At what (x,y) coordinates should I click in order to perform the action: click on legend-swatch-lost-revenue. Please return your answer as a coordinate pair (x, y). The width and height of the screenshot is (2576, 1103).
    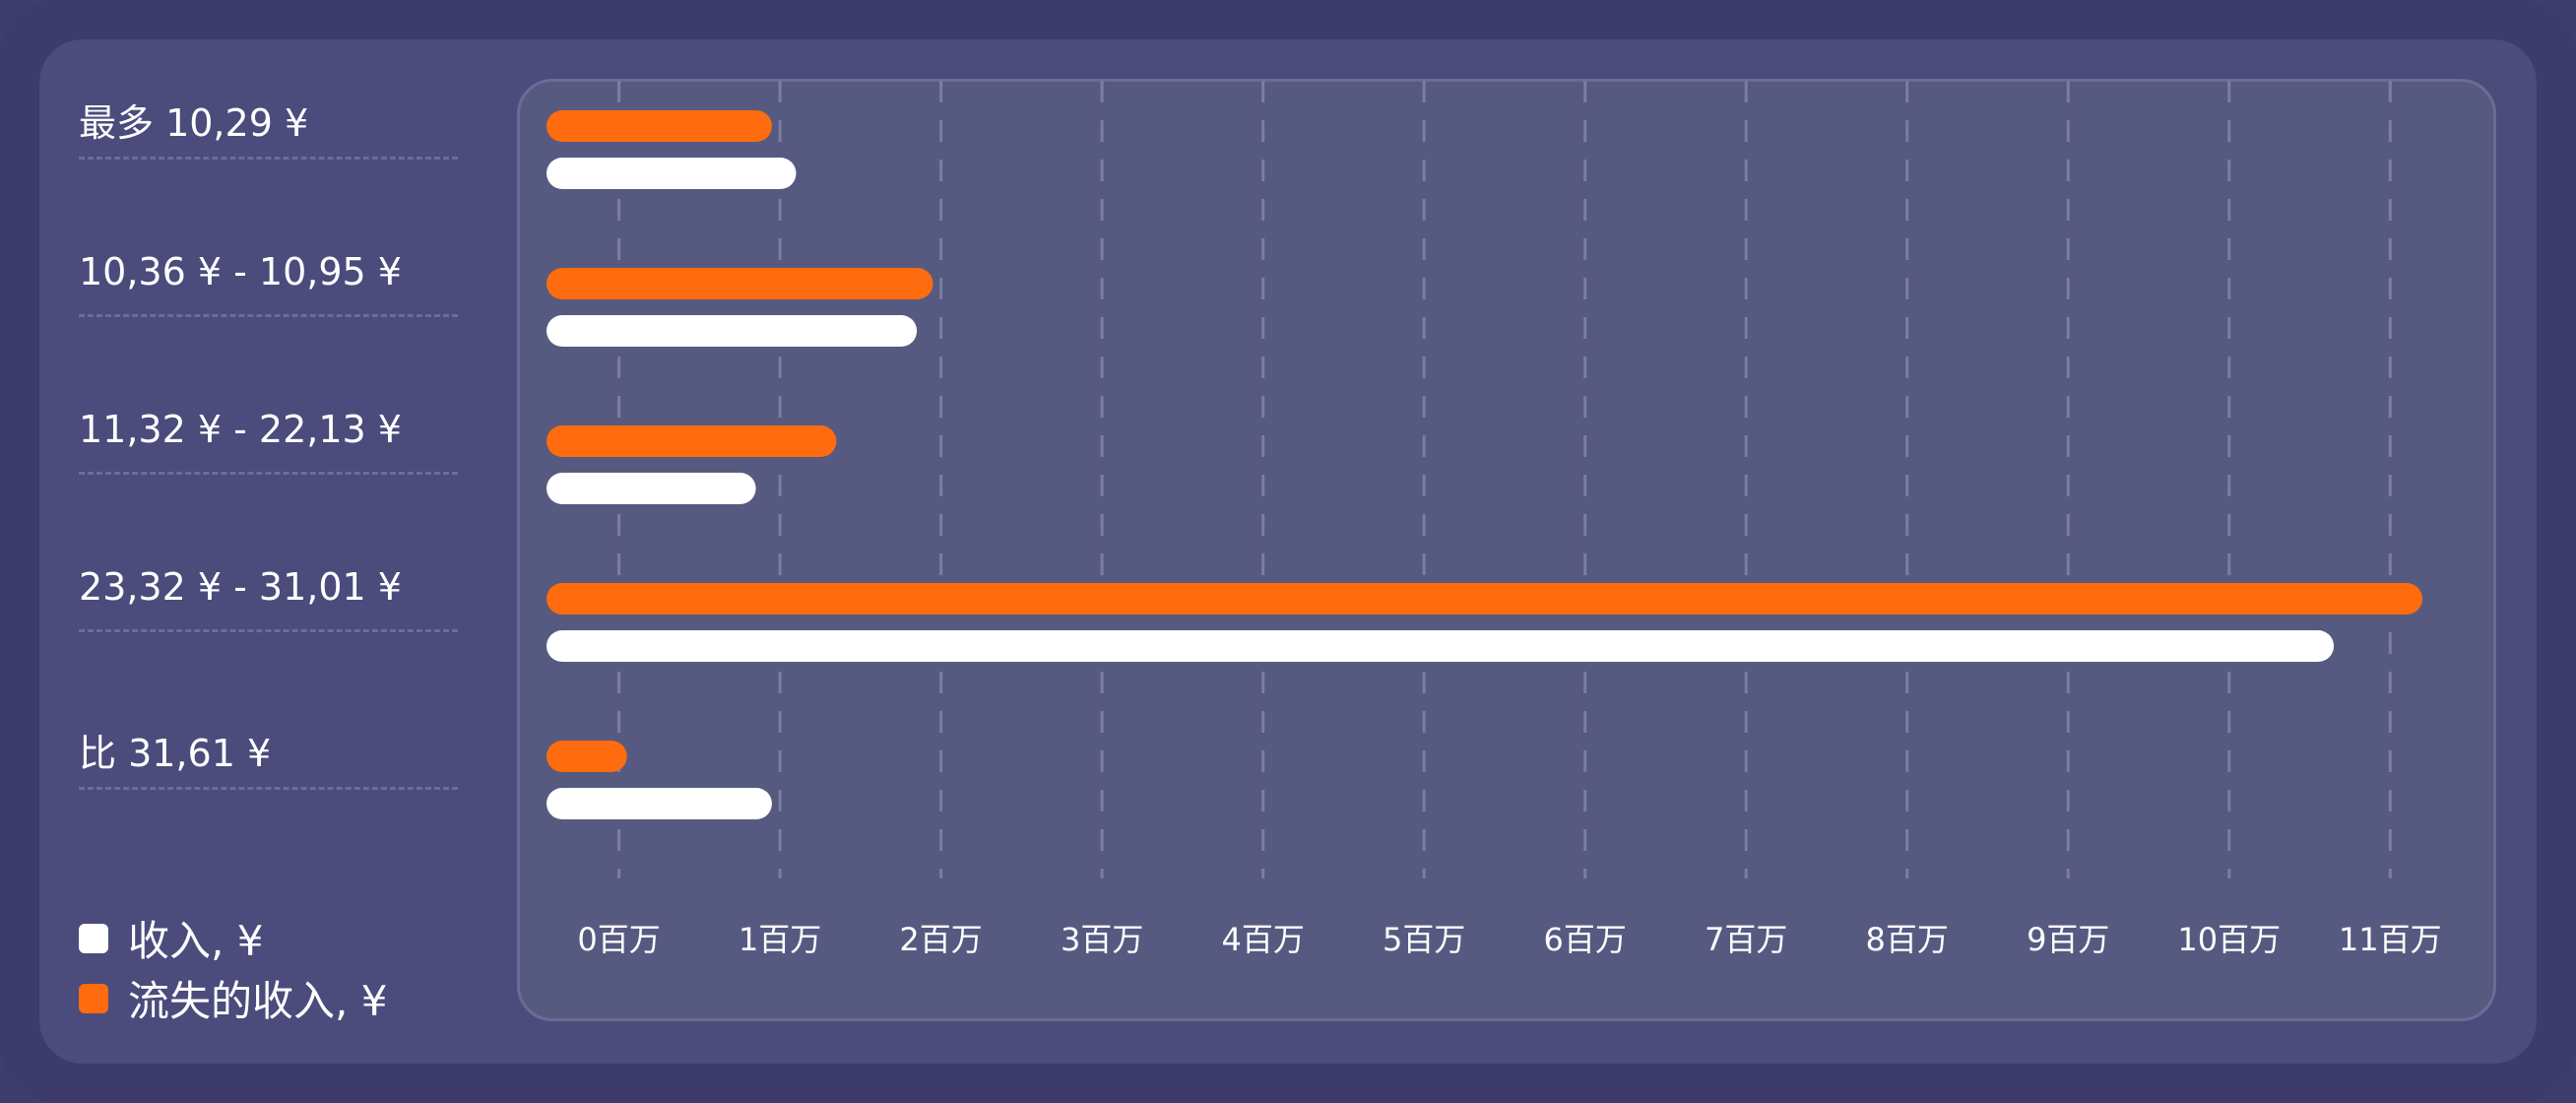
    Looking at the image, I should click on (93, 998).